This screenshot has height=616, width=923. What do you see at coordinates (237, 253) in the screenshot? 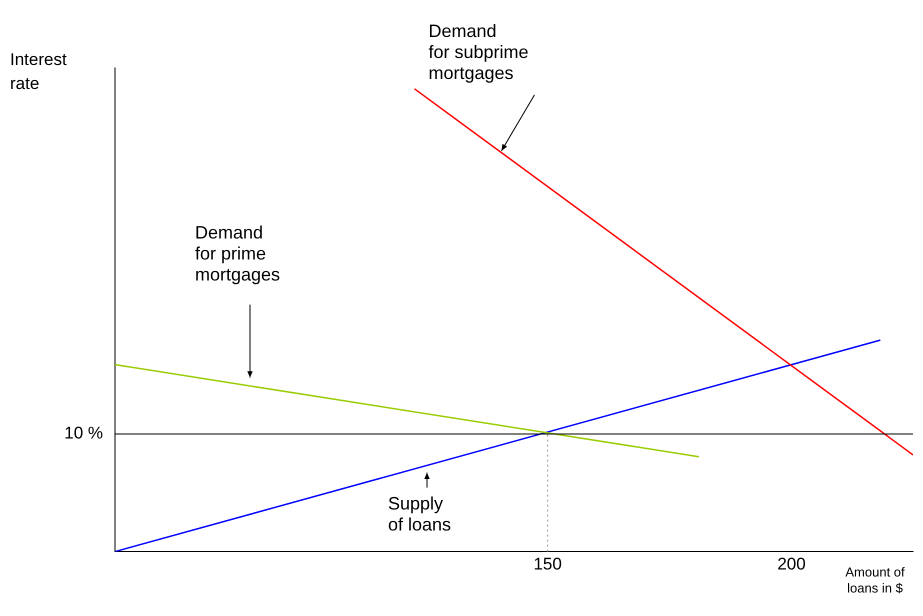
I see `text: Demand for prime mortgages` at bounding box center [237, 253].